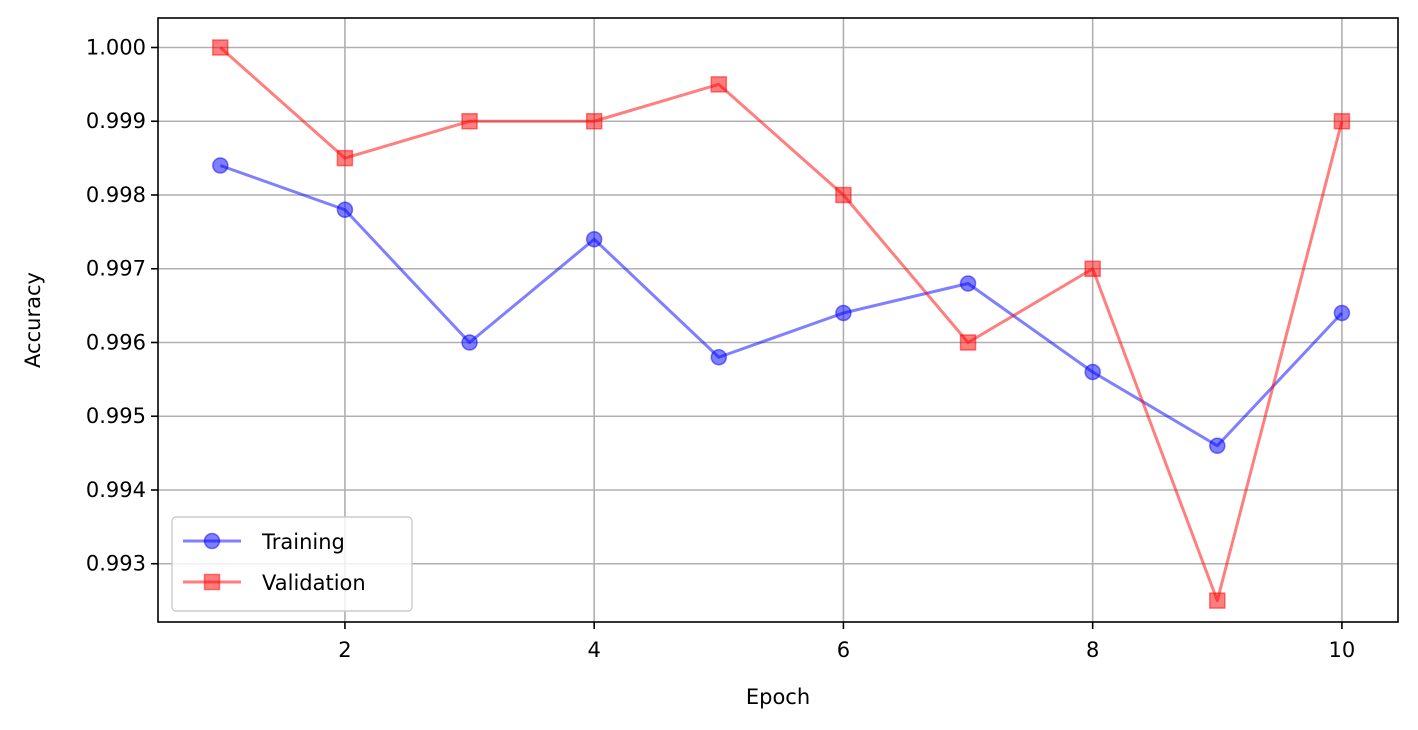  Describe the element at coordinates (33, 320) in the screenshot. I see `y-axis-label: Accuracy` at that location.